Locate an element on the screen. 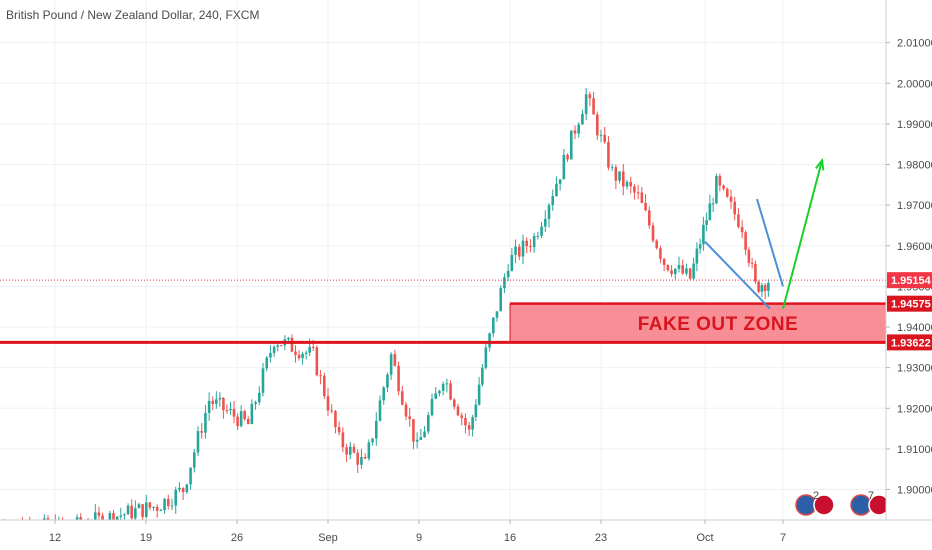 Image resolution: width=932 pixels, height=550 pixels. time-tick-label: 23 is located at coordinates (601, 538).